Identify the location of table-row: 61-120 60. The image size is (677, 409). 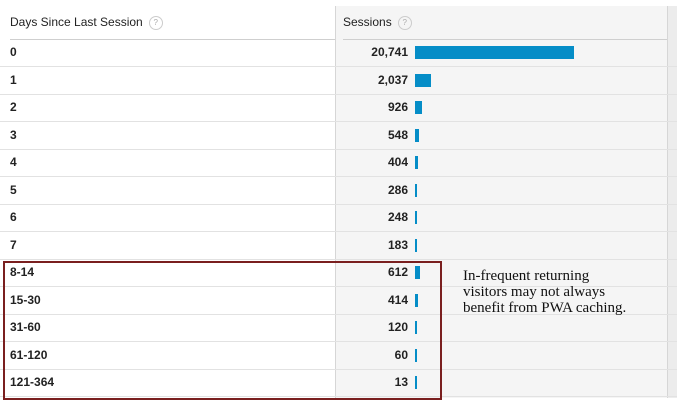
(338, 356).